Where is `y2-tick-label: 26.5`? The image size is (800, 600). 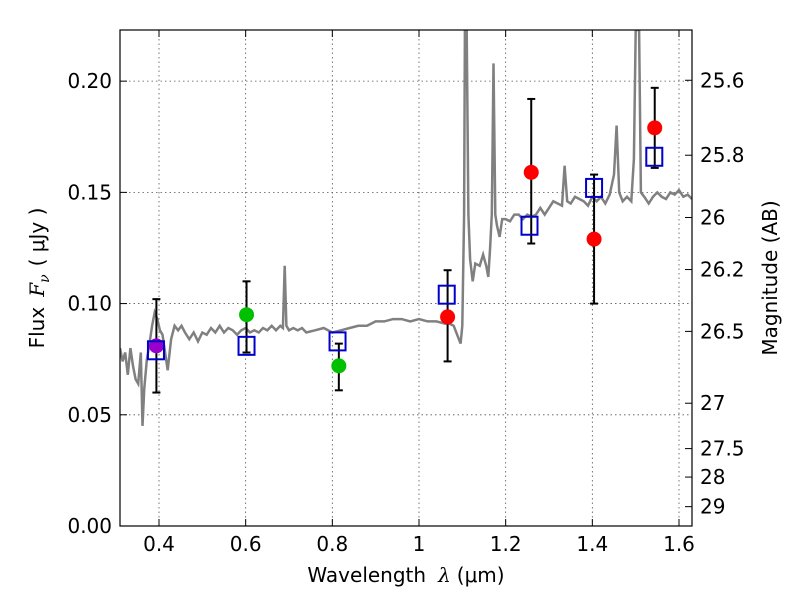 y2-tick-label: 26.5 is located at coordinates (722, 331).